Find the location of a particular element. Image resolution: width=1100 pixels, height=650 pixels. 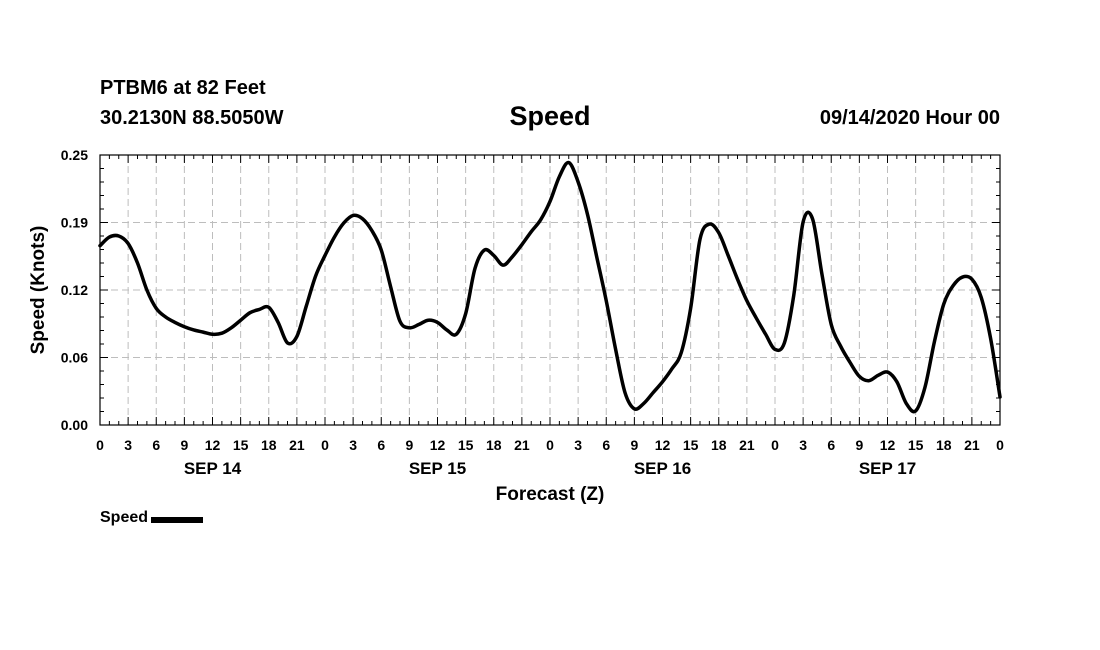

legend: Speed is located at coordinates (152, 518).